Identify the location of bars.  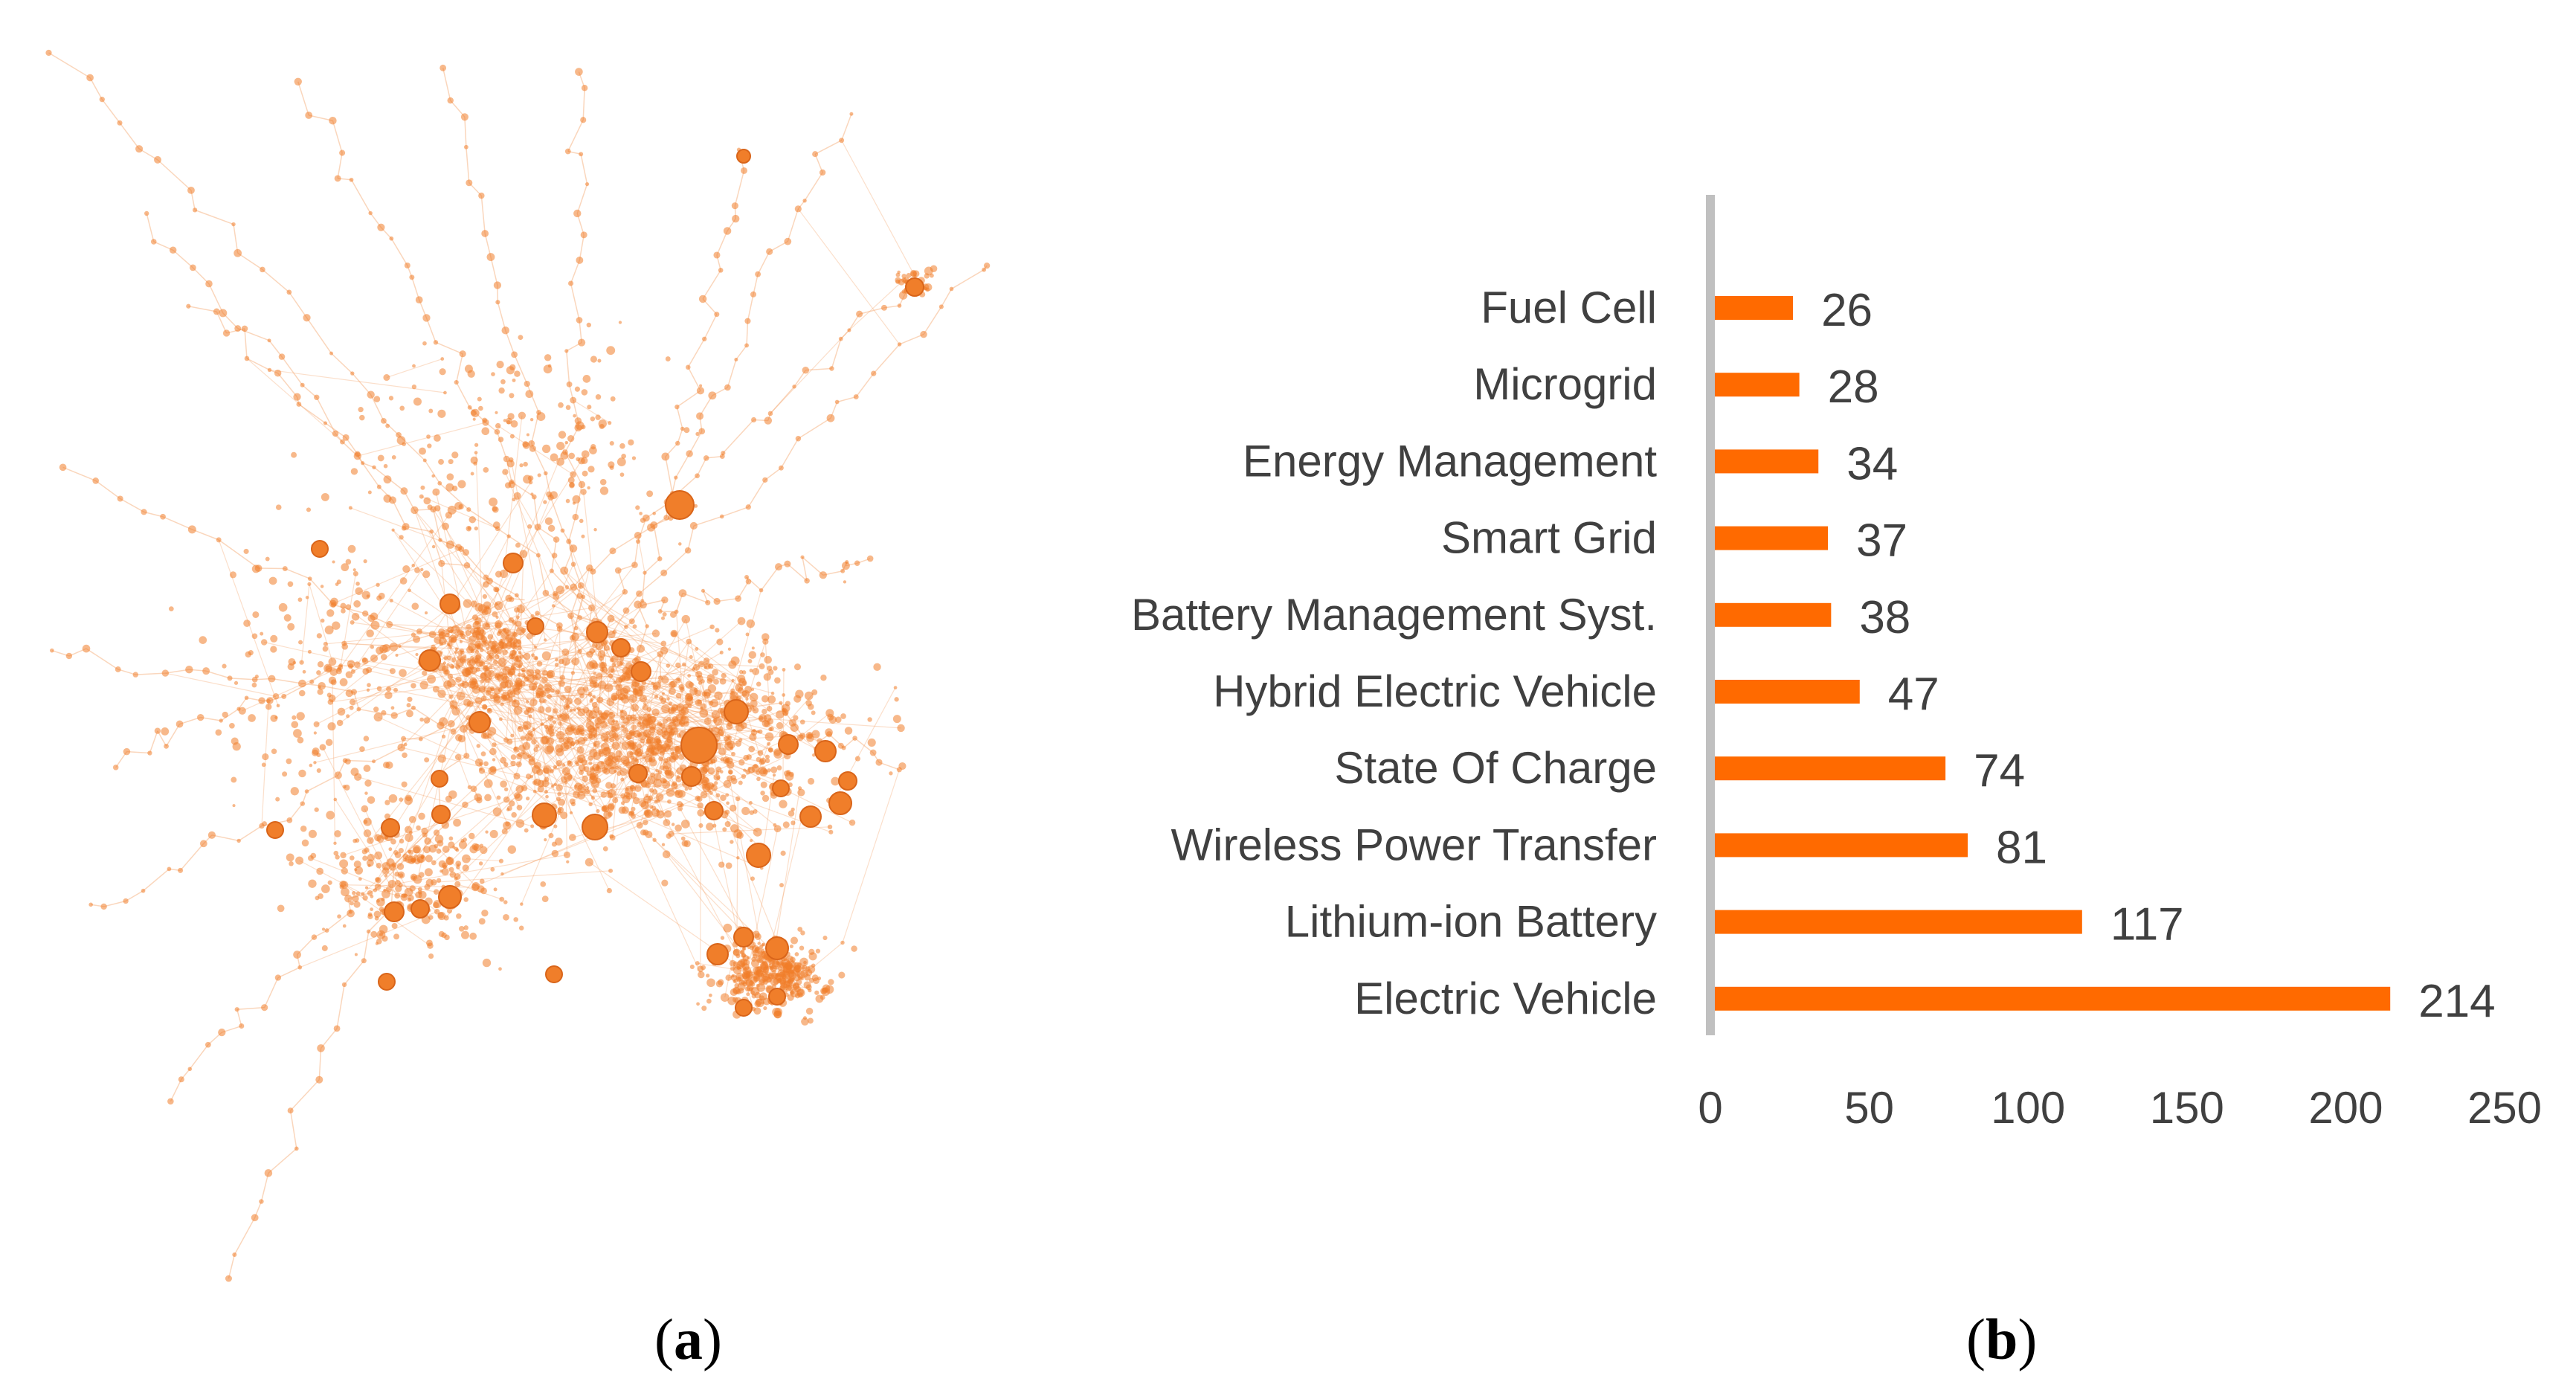
(2052, 653).